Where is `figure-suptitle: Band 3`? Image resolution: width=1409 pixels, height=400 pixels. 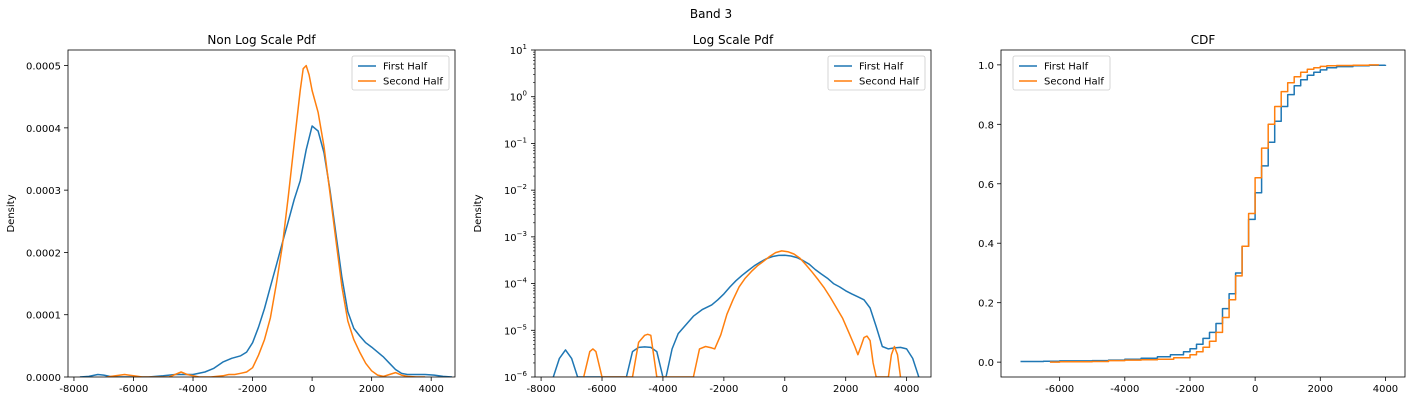
figure-suptitle: Band 3 is located at coordinates (711, 14).